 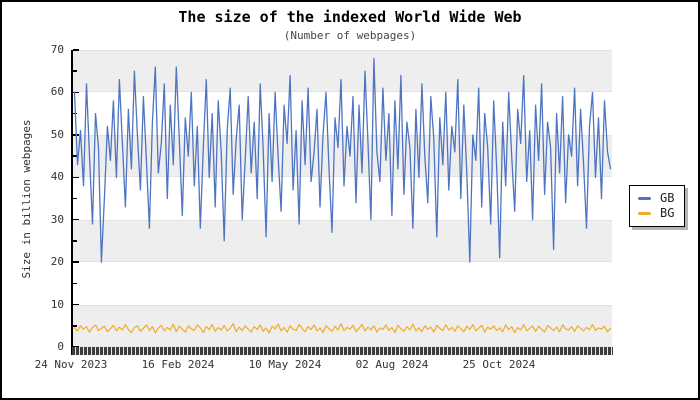 What do you see at coordinates (342, 351) in the screenshot?
I see `x-axis-tick-band` at bounding box center [342, 351].